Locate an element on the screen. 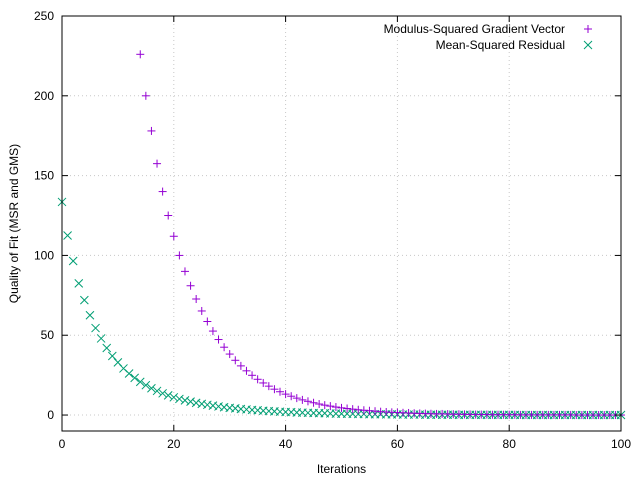 The image size is (640, 480). legend-sample-cross is located at coordinates (588, 45).